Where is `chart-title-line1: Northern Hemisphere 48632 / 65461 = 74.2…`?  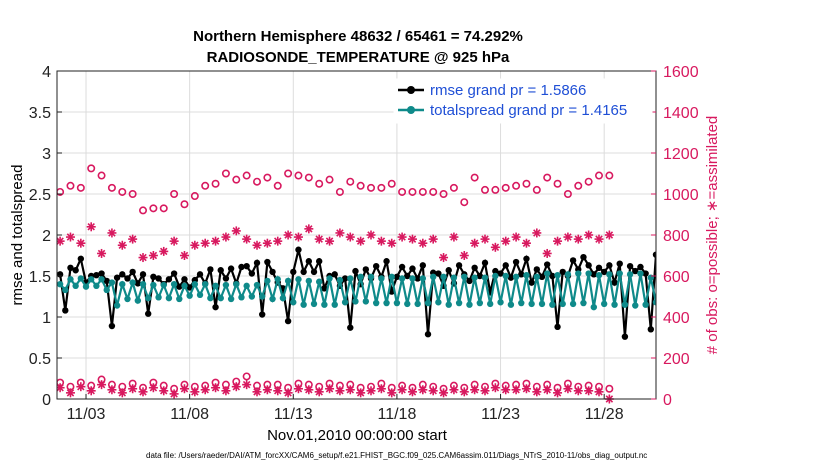 chart-title-line1: Northern Hemisphere 48632 / 65461 = 74.2… is located at coordinates (358, 36).